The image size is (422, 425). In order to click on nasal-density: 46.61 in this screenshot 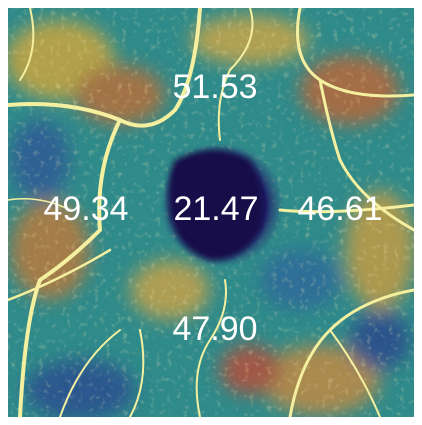, I will do `click(339, 209)`.